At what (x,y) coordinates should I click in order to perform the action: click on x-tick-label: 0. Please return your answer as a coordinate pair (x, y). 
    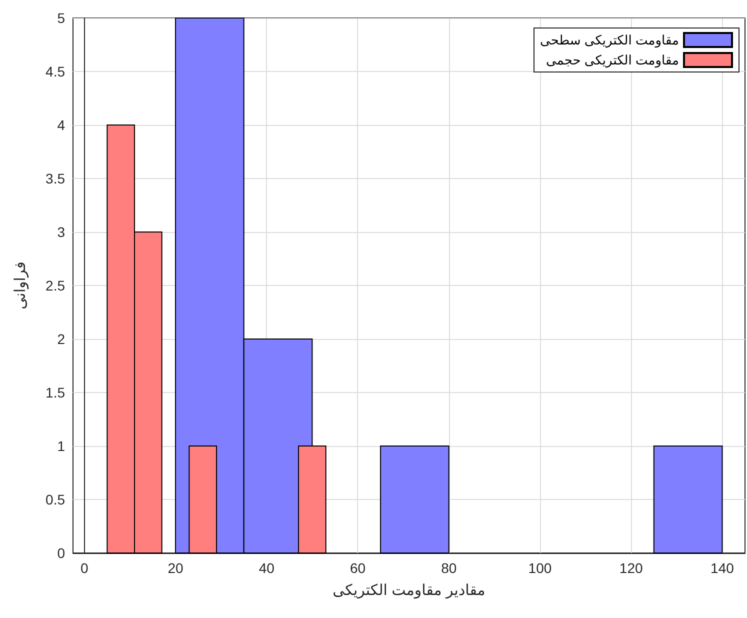
    Looking at the image, I should click on (84, 568).